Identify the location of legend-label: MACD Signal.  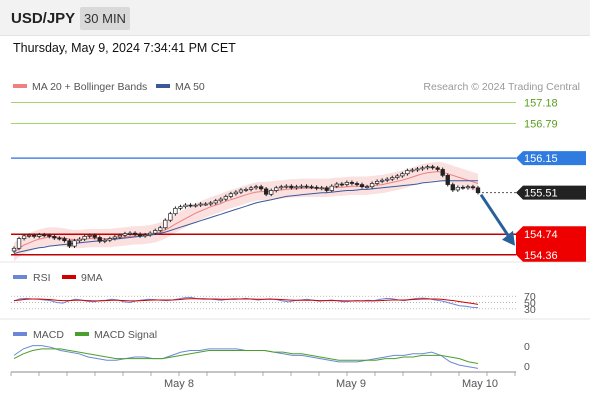
(125, 335).